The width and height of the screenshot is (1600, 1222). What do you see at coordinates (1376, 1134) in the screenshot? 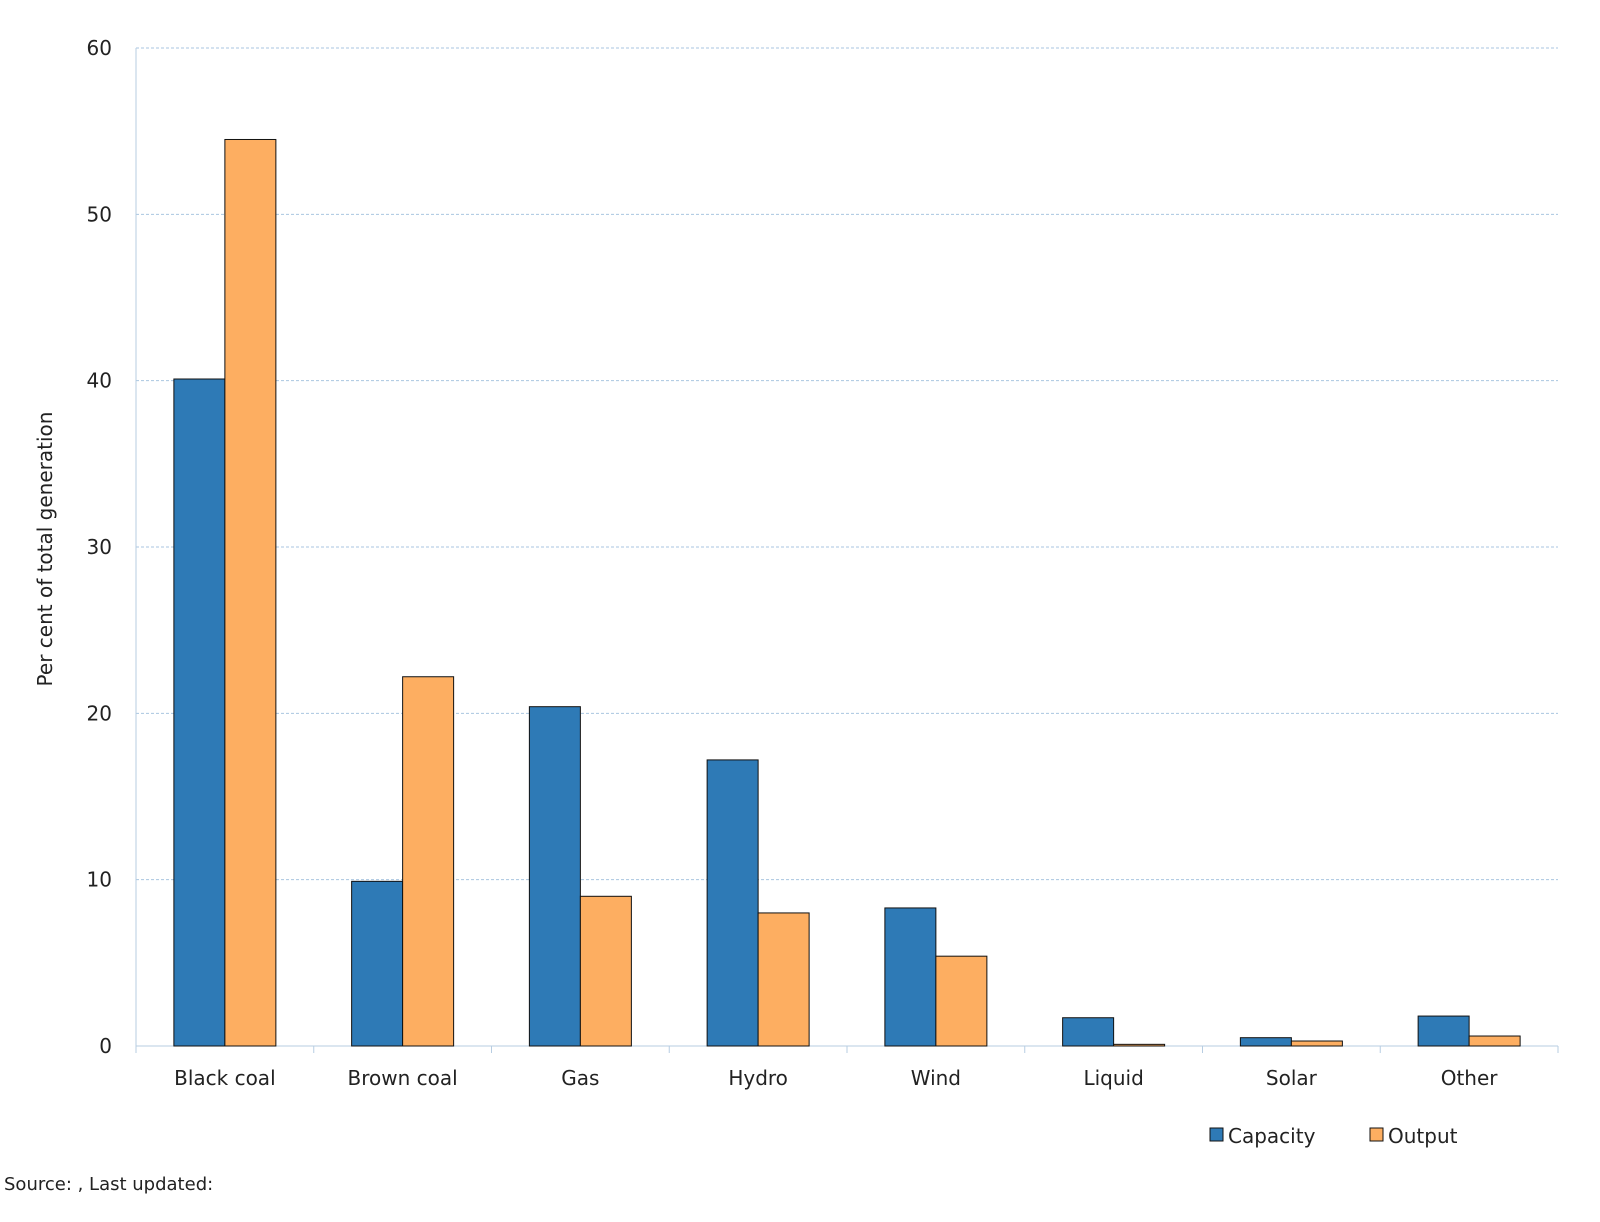
I see `legend-swatch-output` at bounding box center [1376, 1134].